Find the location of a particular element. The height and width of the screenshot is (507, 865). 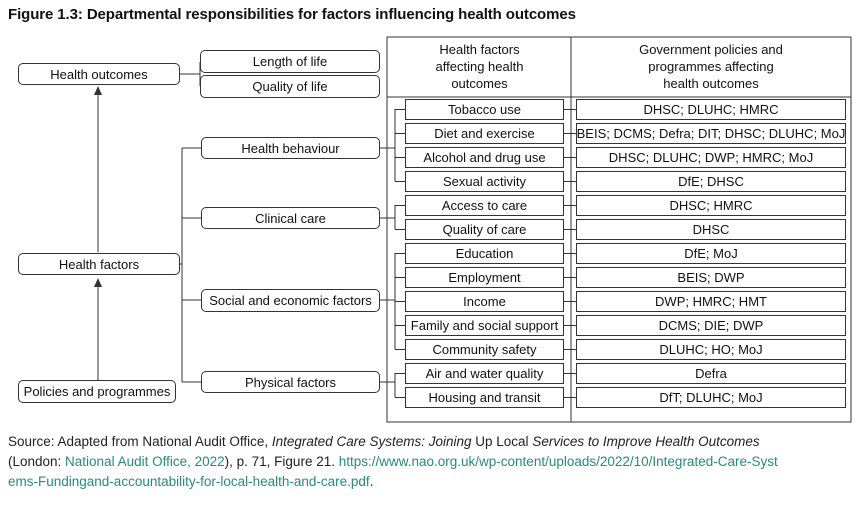

category-box-social-economic: Social and economic factors is located at coordinates (290, 300).